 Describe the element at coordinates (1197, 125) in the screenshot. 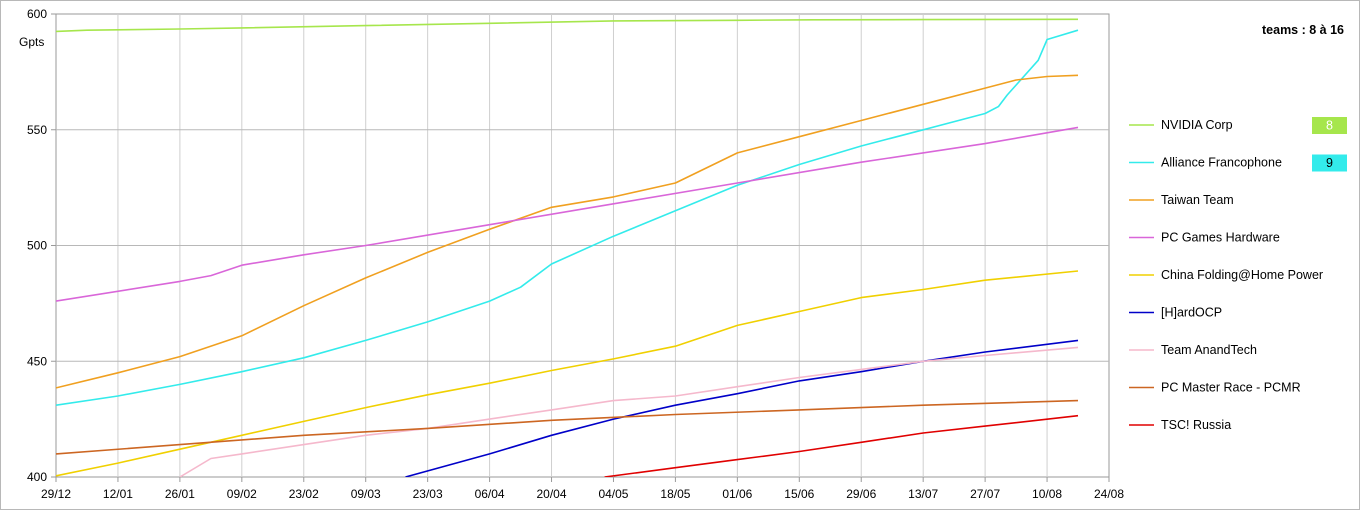

I see `legend-label-nvidia-corp: NVIDIA Corp` at that location.